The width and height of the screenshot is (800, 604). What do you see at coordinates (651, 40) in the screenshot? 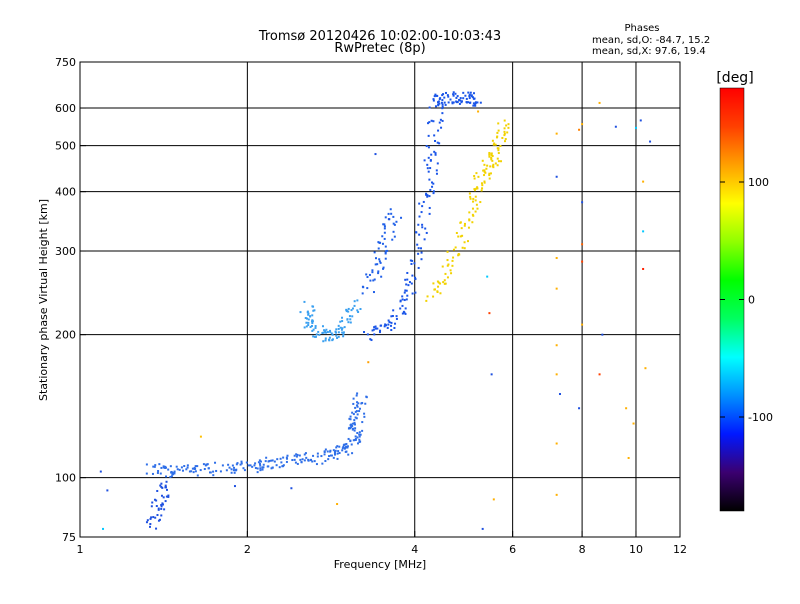
I see `stats-line-o: mean, sd,O: -84.7, 15.2` at bounding box center [651, 40].